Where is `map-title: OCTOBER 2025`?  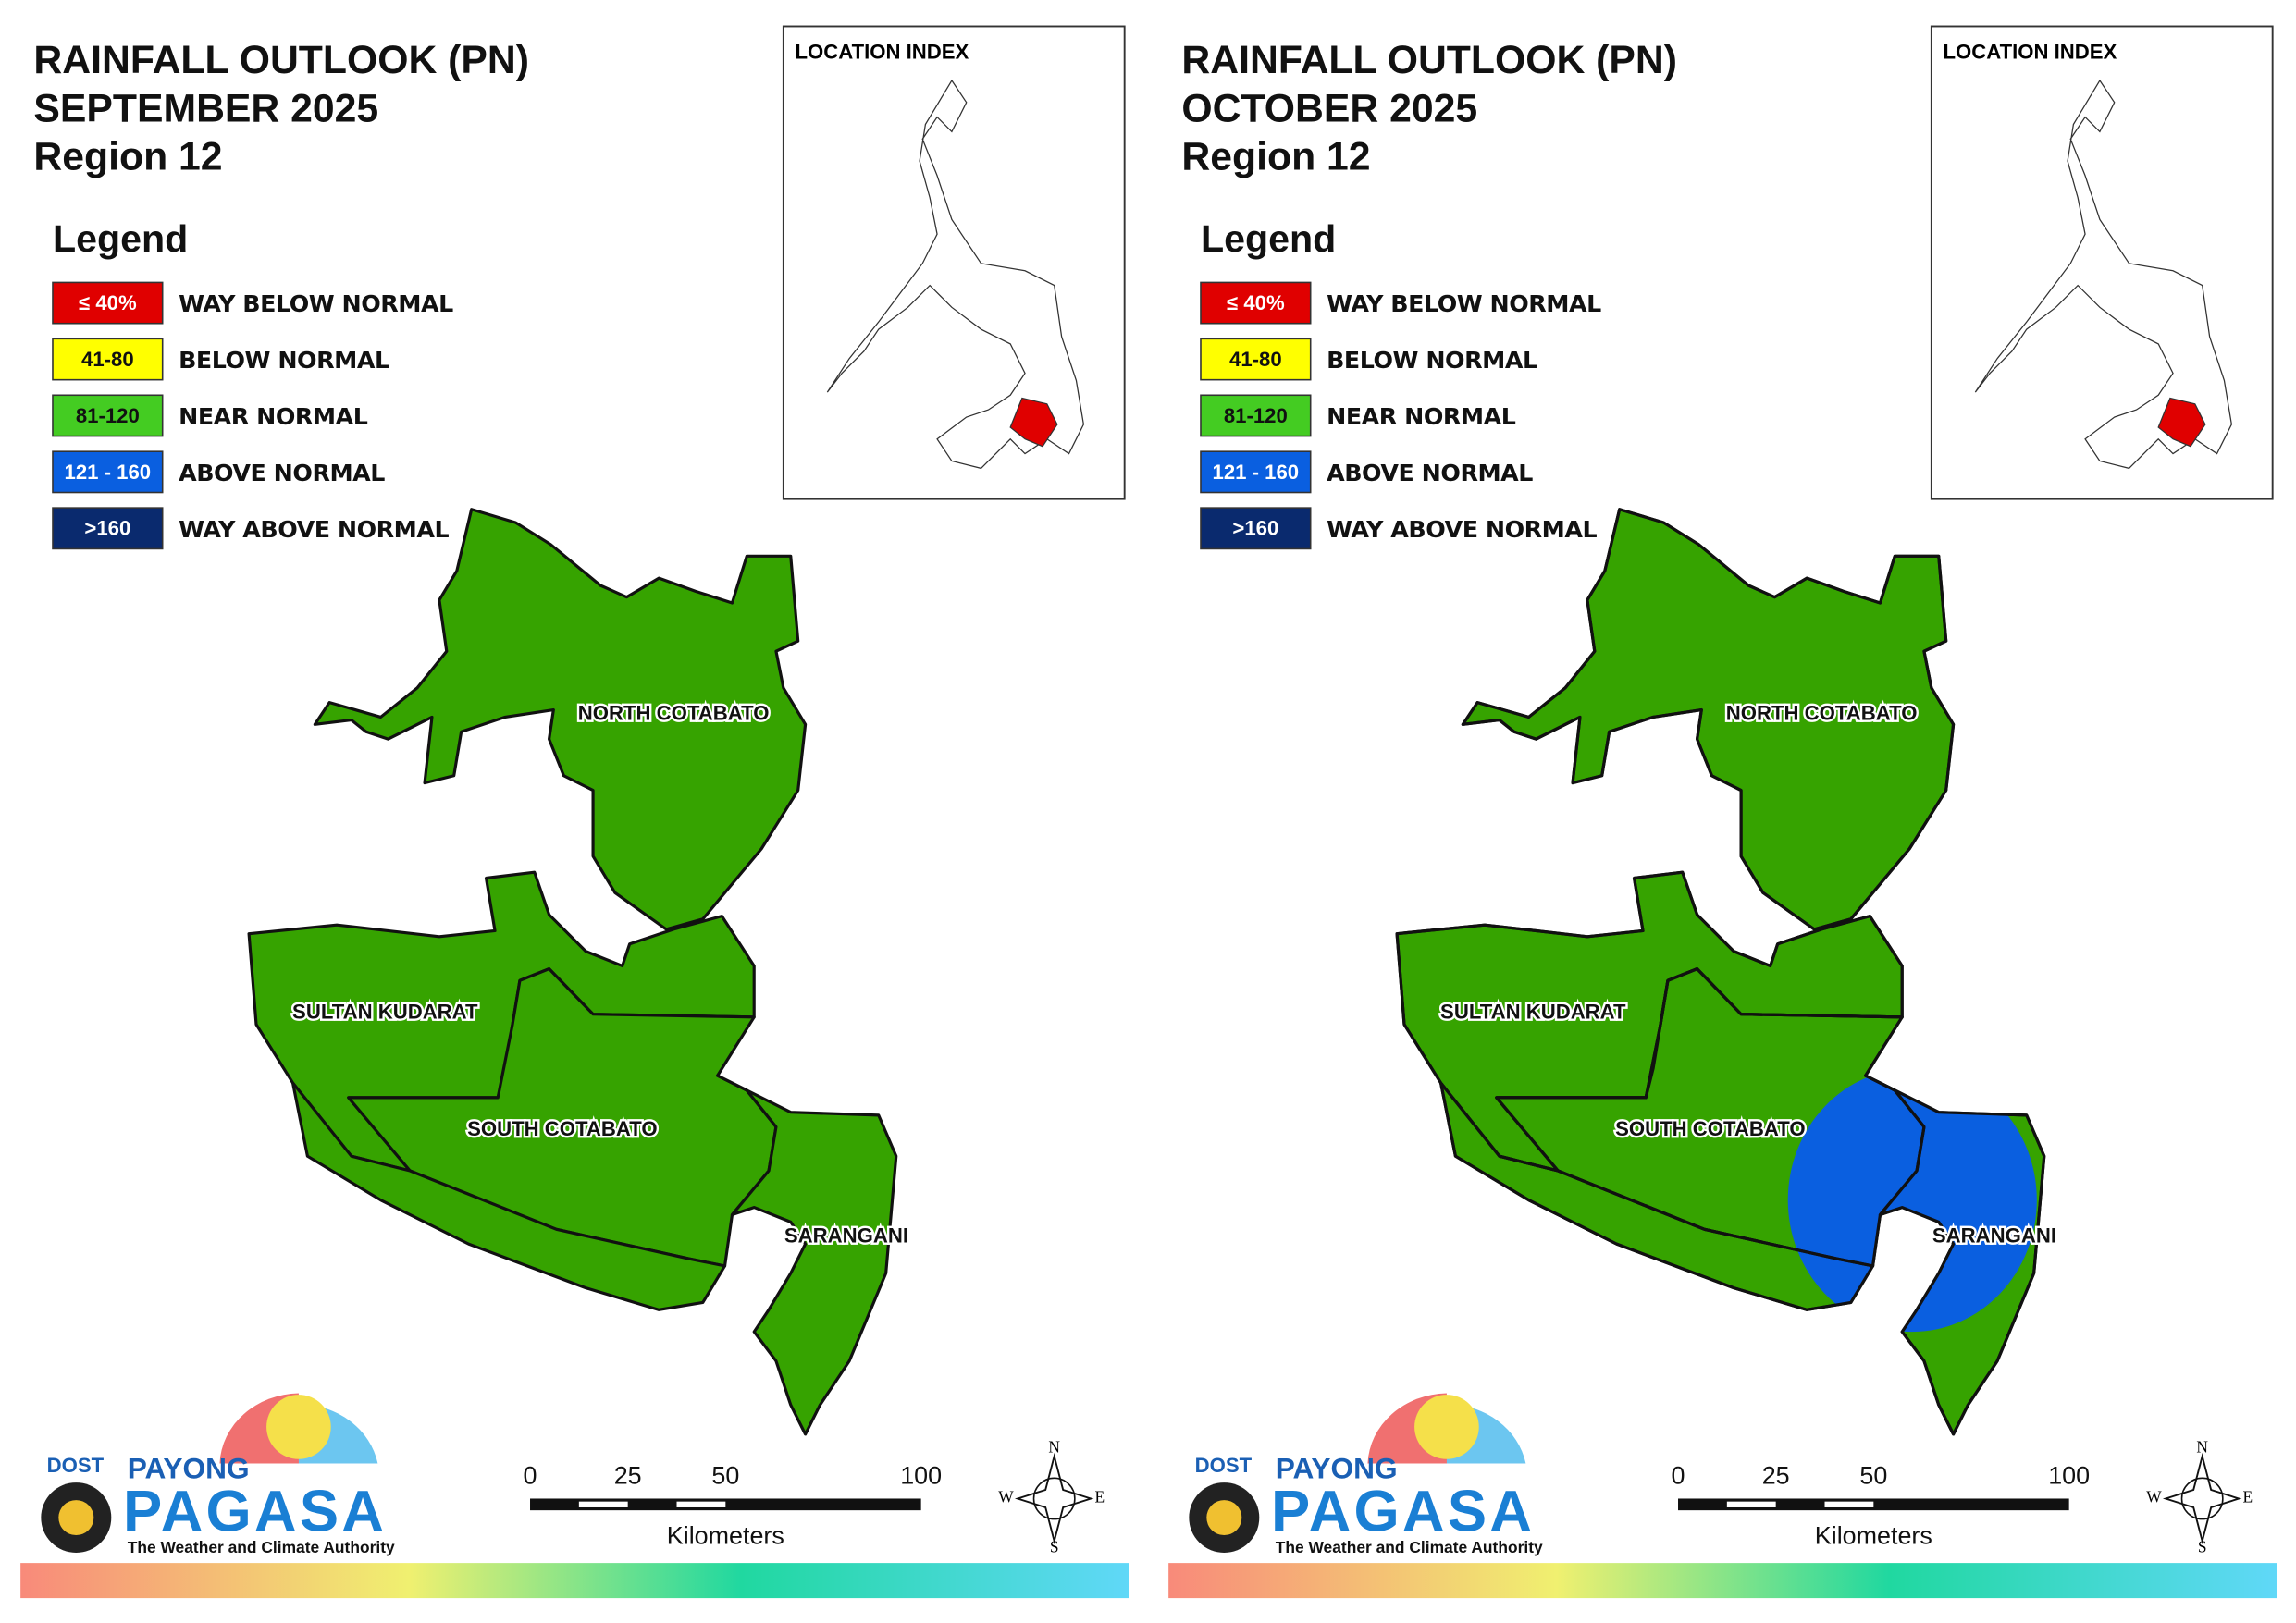 map-title: OCTOBER 2025 is located at coordinates (1329, 108).